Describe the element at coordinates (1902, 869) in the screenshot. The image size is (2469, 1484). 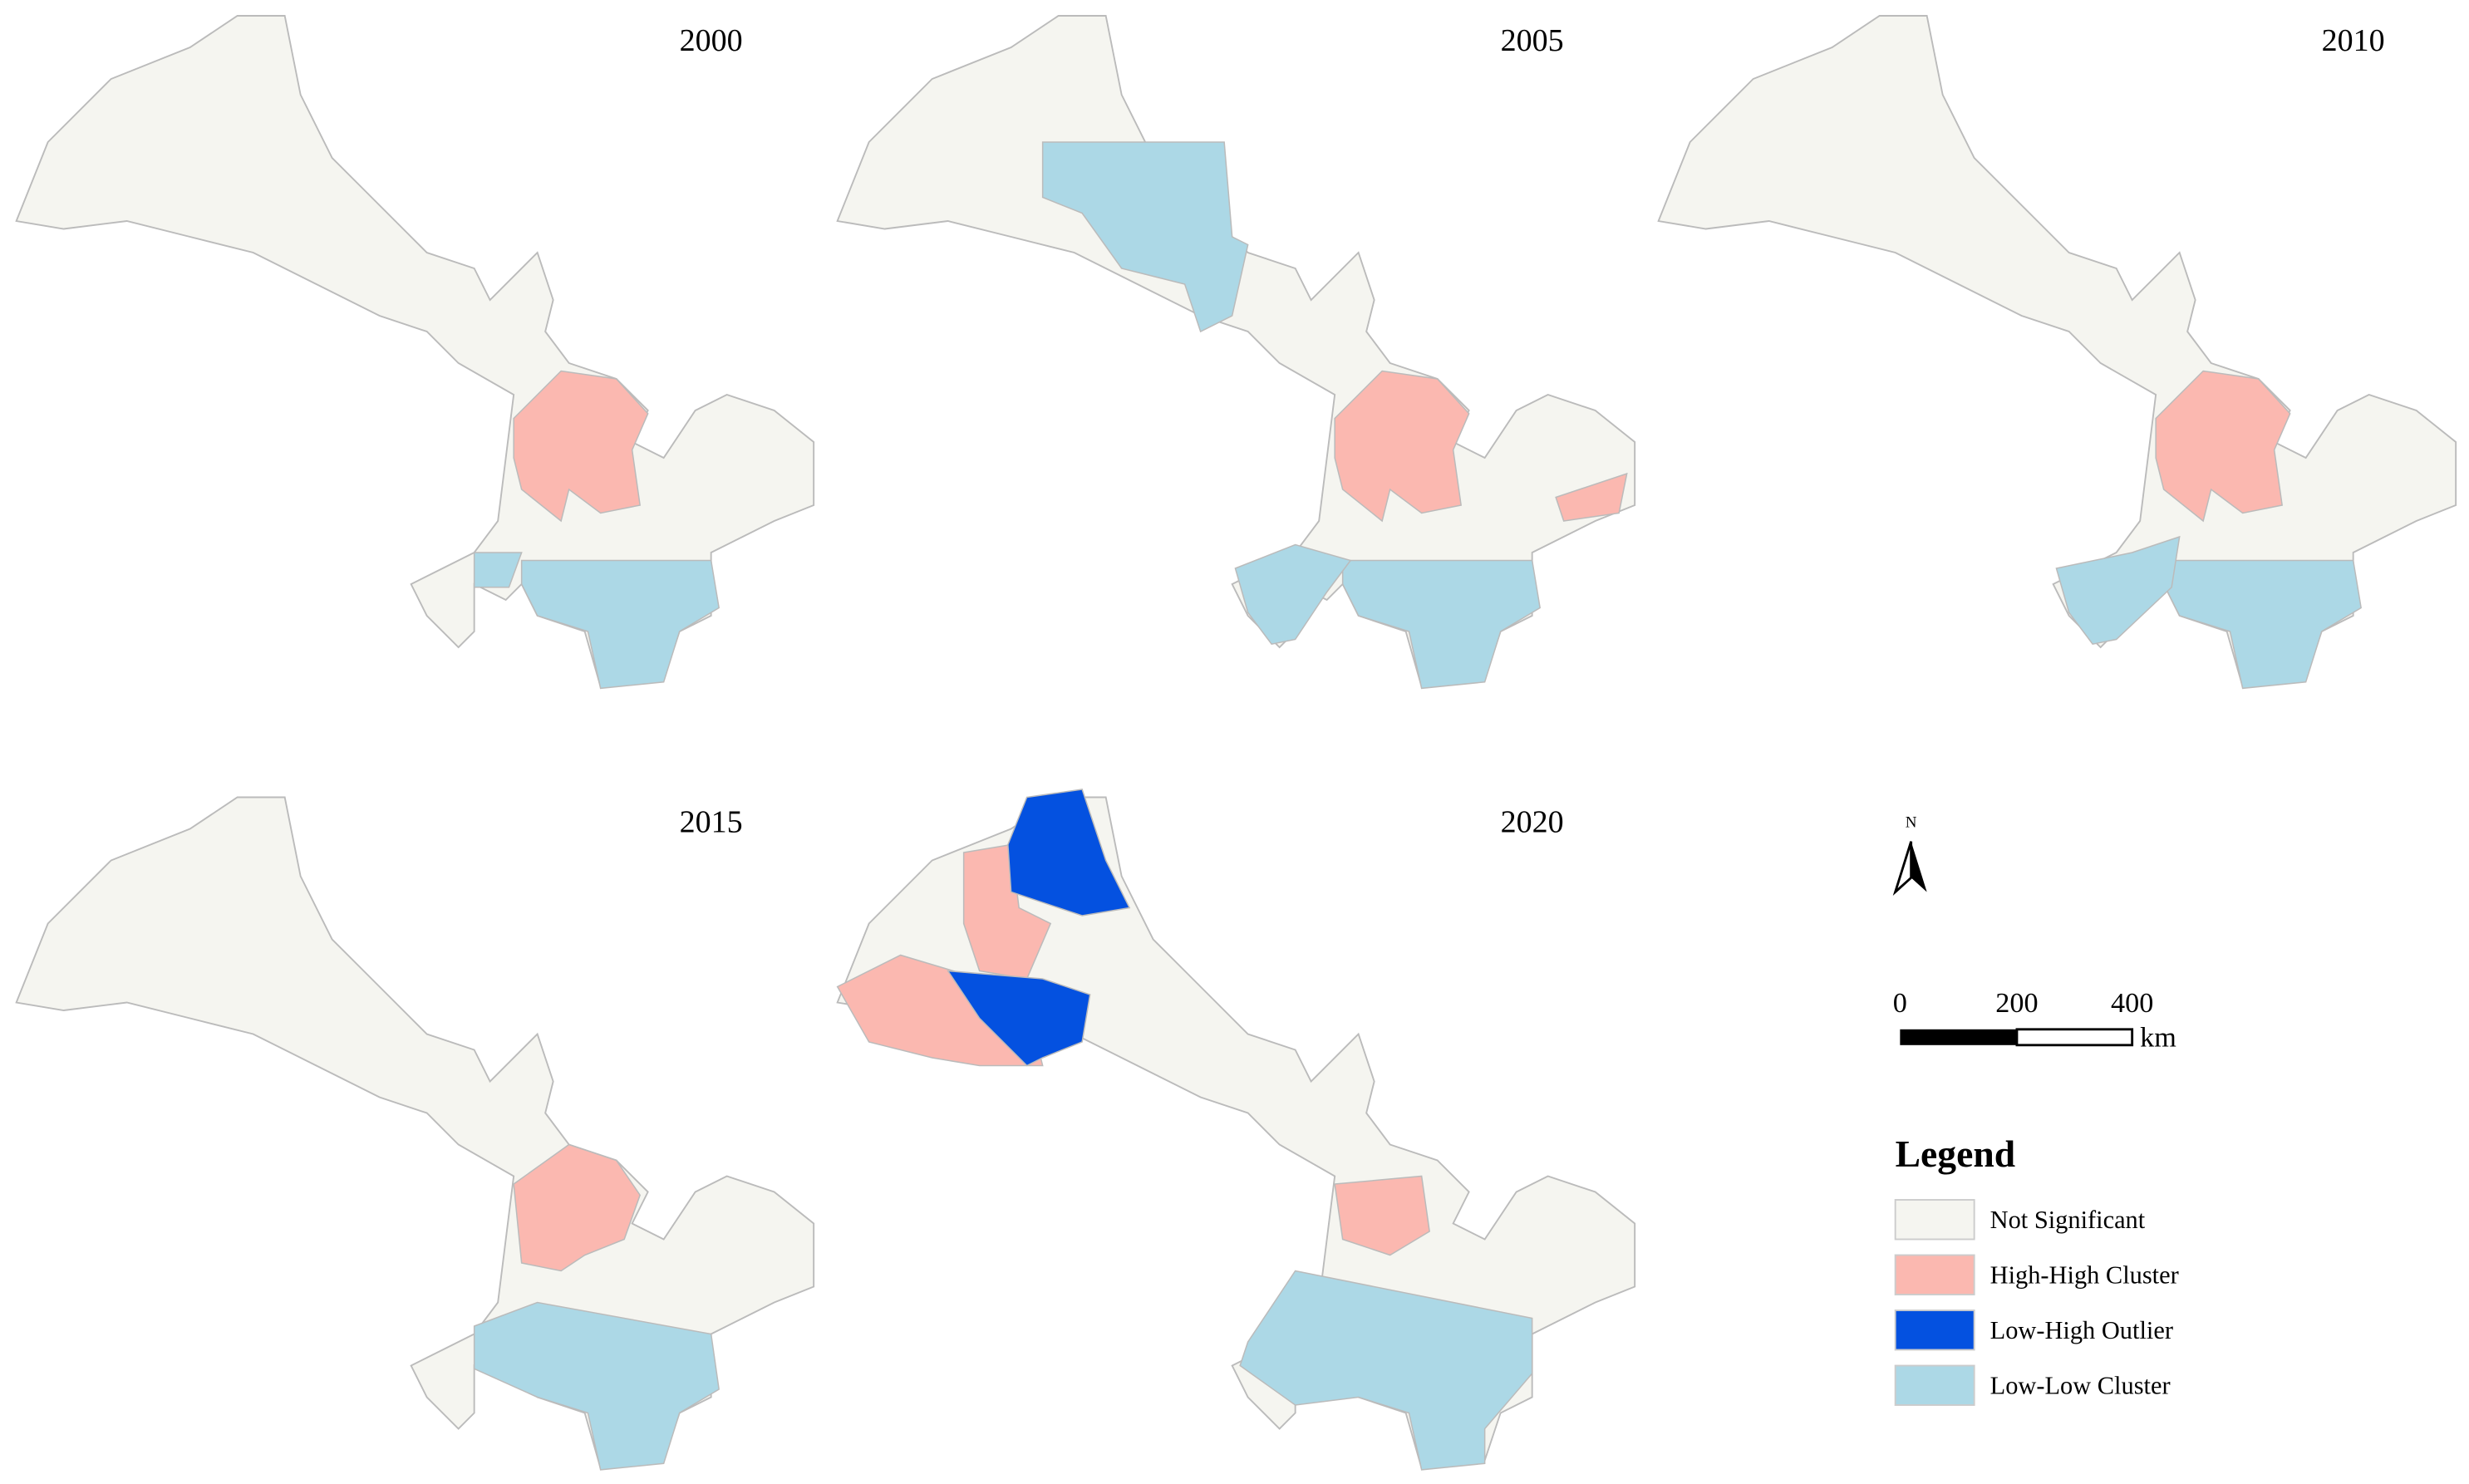
I see `arrow-left` at that location.